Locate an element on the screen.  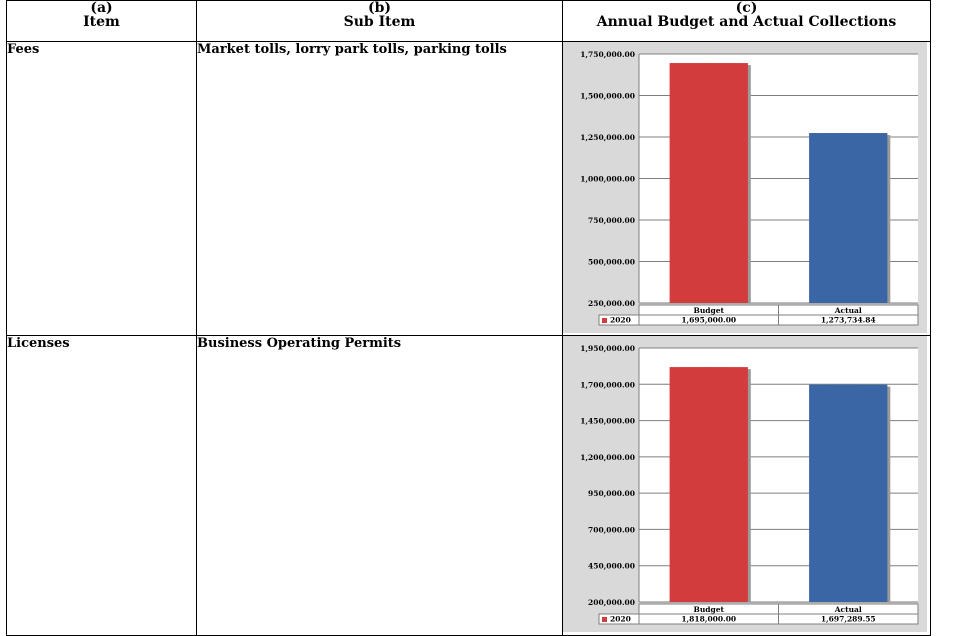
y-tick-label: 750,000.00 is located at coordinates (611, 220).